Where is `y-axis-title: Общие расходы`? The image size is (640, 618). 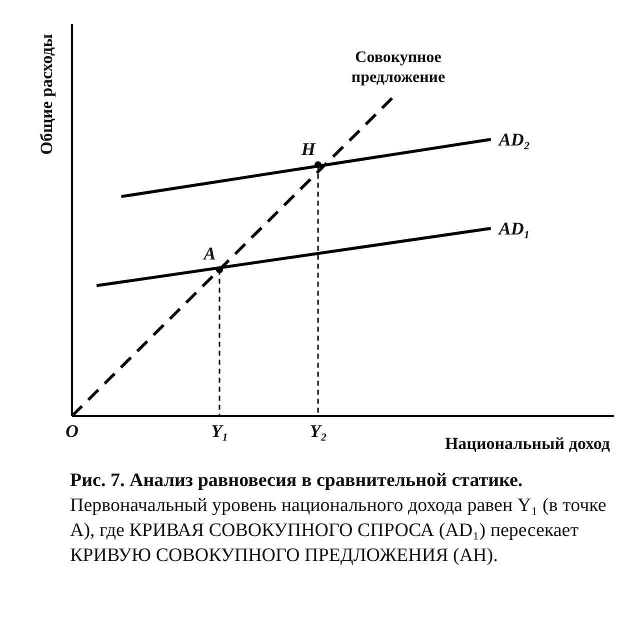
y-axis-title: Общие расходы is located at coordinates (46, 94).